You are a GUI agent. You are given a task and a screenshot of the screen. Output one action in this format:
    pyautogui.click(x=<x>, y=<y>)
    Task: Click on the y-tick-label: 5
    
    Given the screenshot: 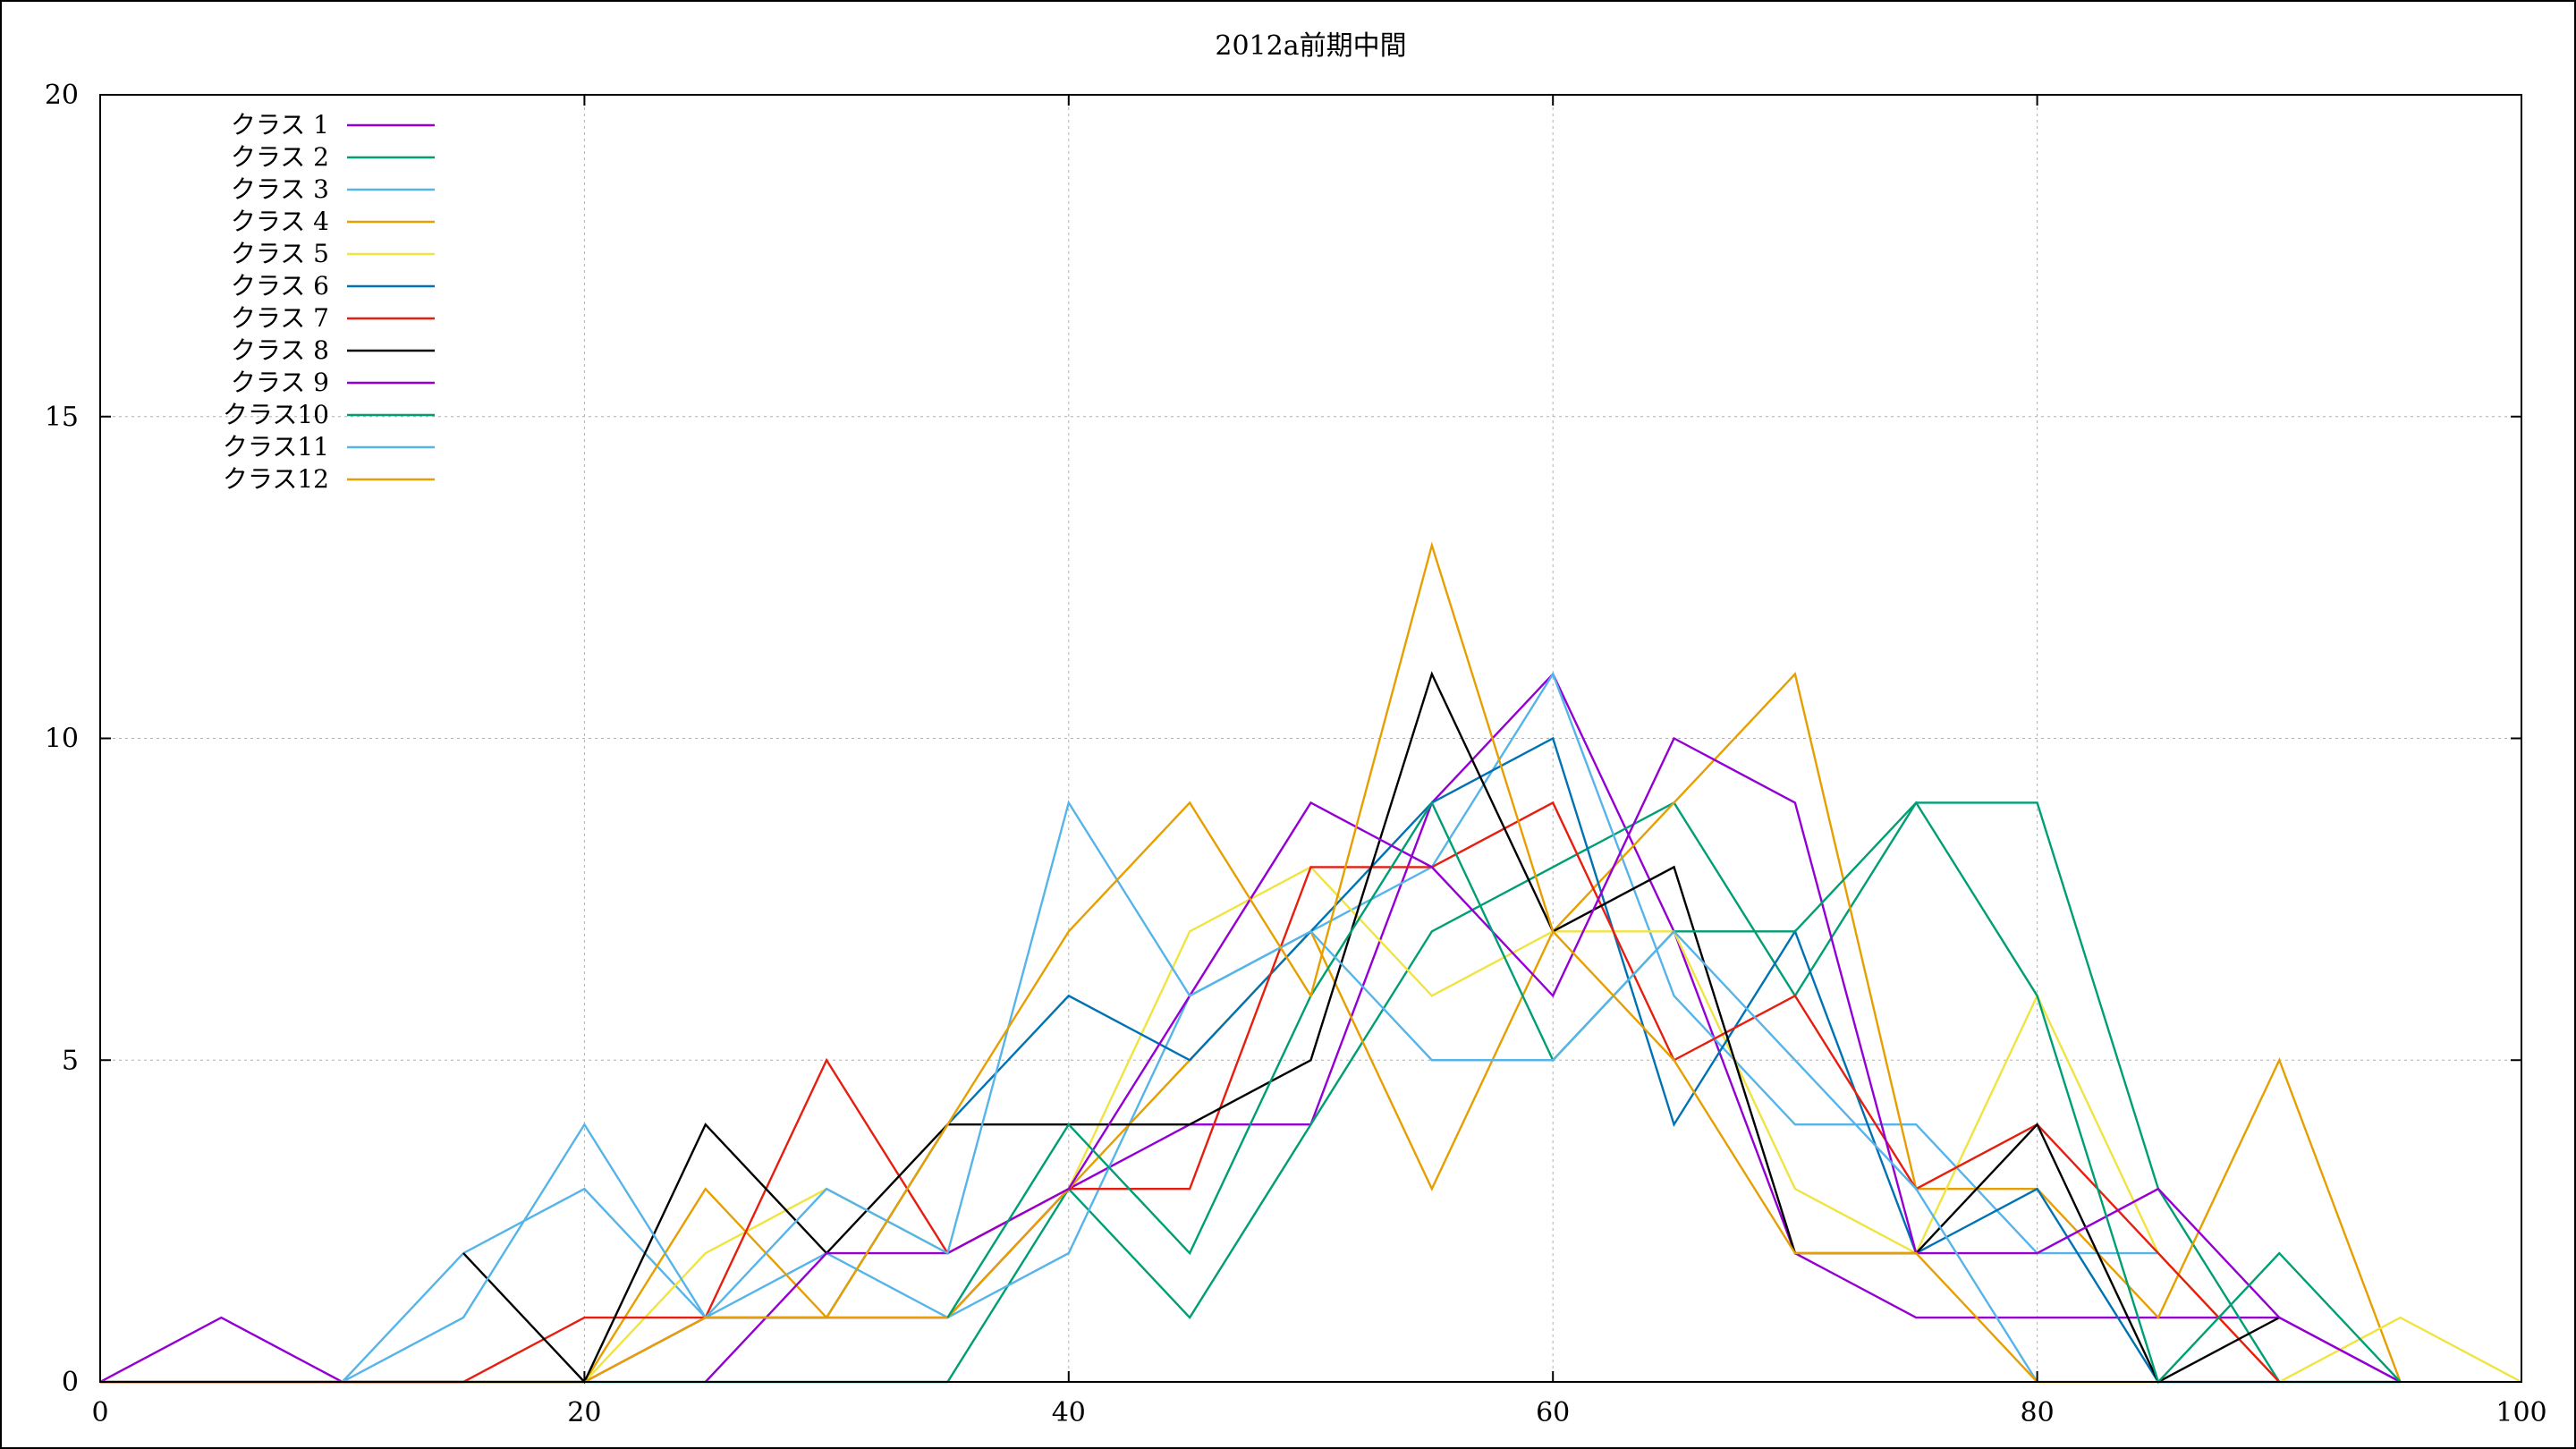 What is the action you would take?
    pyautogui.click(x=70, y=1060)
    